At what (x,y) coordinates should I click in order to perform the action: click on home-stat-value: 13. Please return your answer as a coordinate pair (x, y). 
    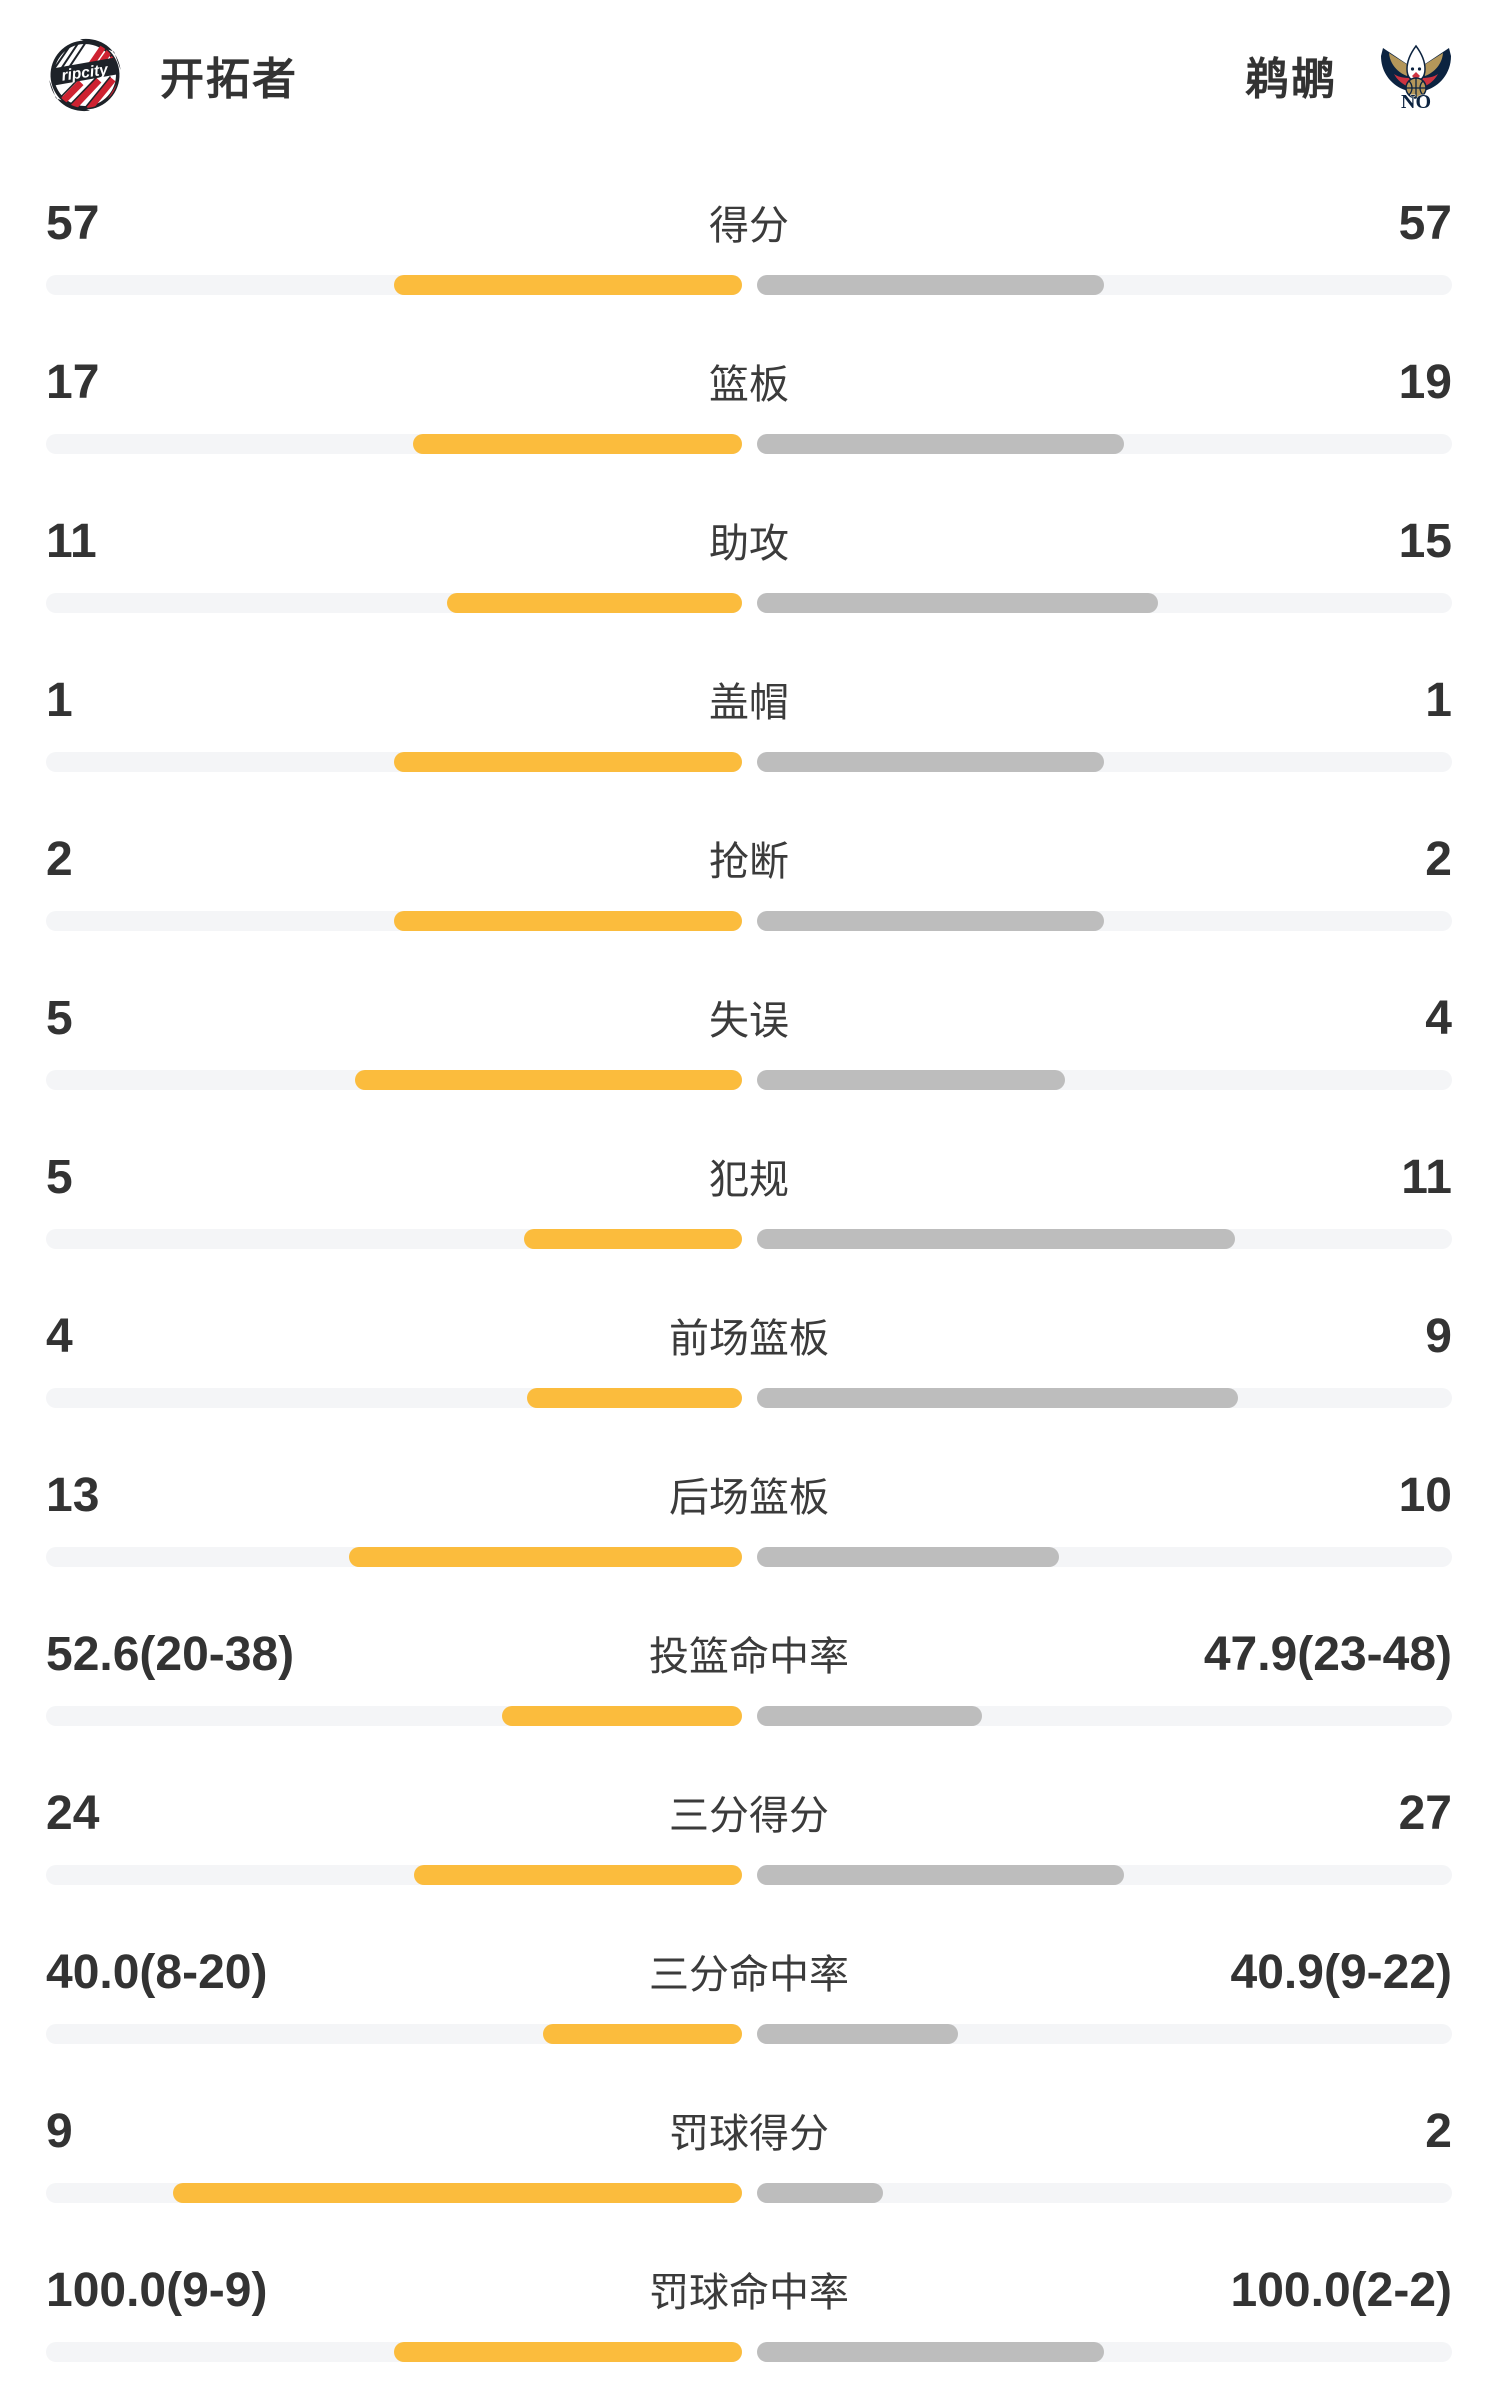
    Looking at the image, I should click on (73, 1495).